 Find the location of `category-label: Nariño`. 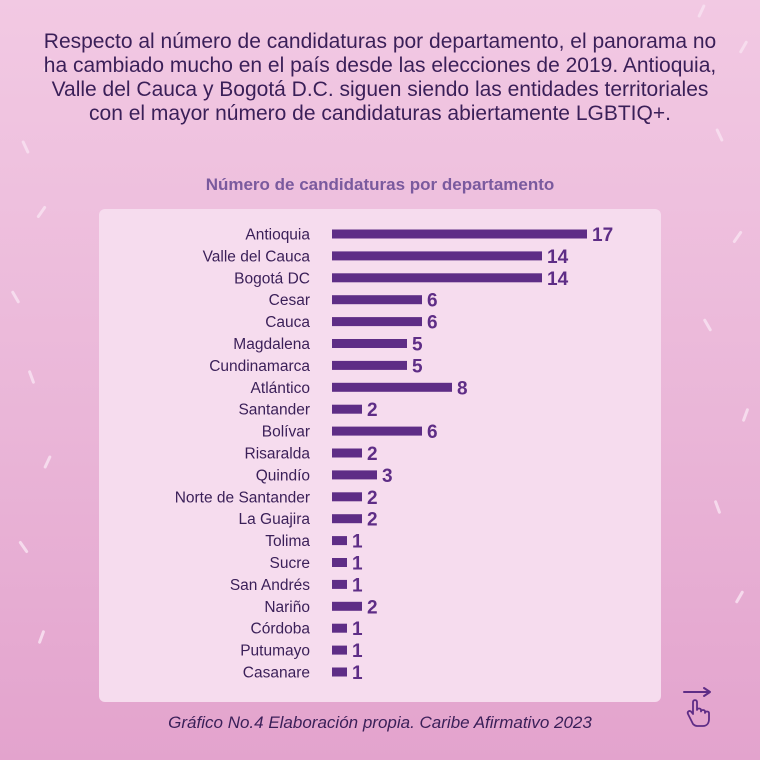

category-label: Nariño is located at coordinates (287, 607).